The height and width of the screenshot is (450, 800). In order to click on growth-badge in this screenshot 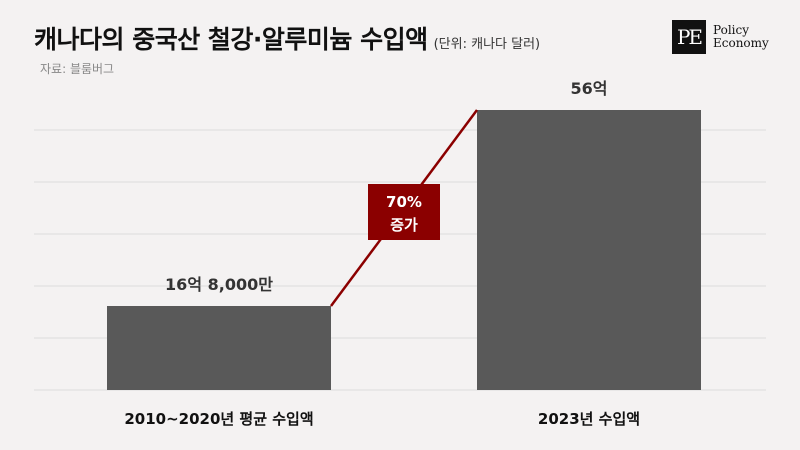, I will do `click(404, 212)`.